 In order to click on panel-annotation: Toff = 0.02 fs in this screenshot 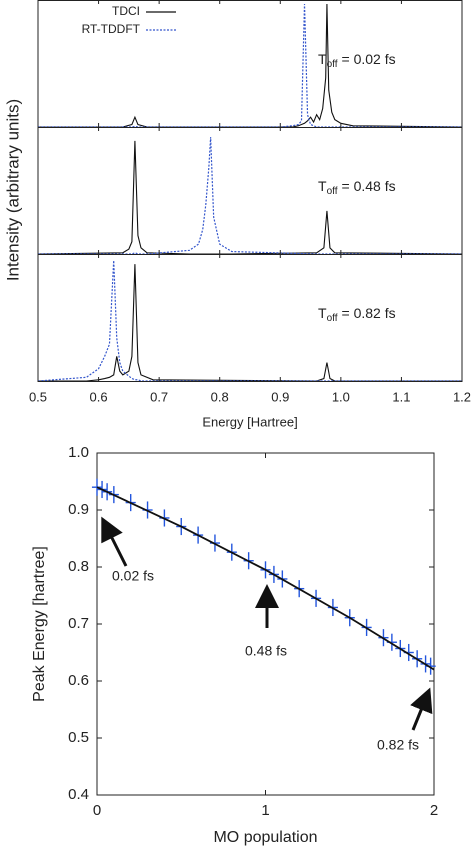, I will do `click(357, 60)`.